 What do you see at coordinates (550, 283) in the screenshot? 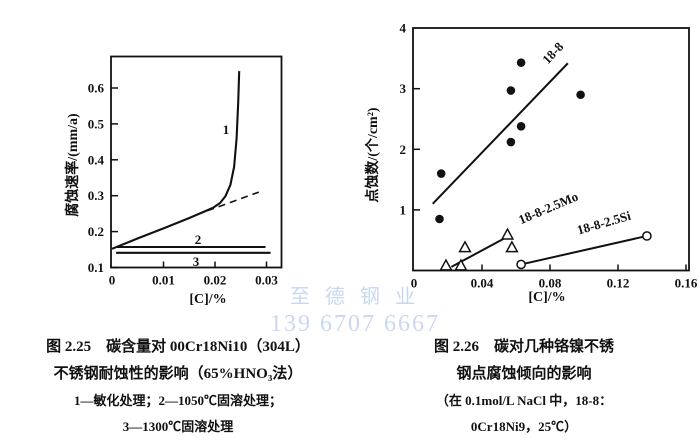
I see `x-axis-tick-label: 0.08` at bounding box center [550, 283].